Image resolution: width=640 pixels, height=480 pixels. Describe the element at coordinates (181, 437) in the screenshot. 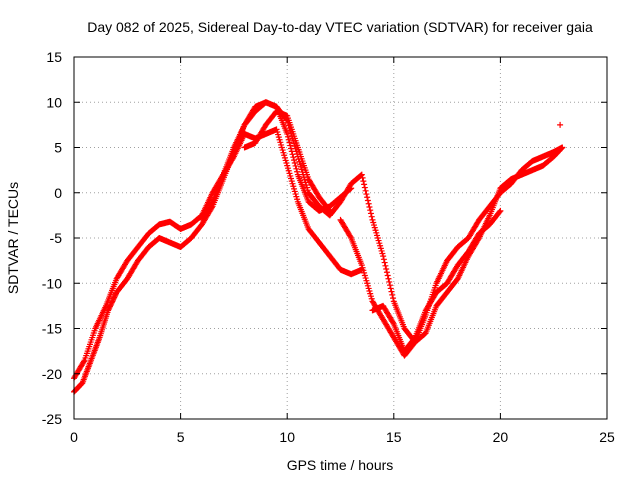

I see `x-tick-label: 5` at that location.